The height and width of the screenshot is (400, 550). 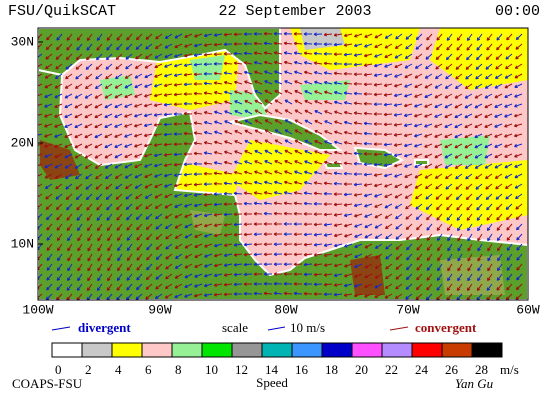 I want to click on scale-label: scale, so click(x=235, y=327).